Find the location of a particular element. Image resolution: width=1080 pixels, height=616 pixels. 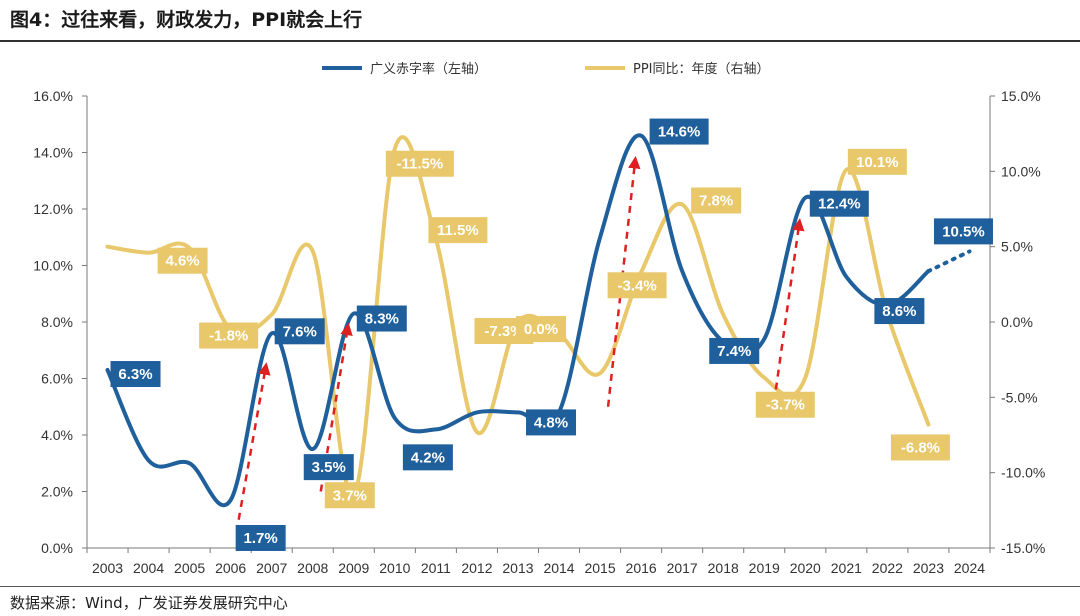

deficit-data-label: 6.3% is located at coordinates (135, 374).